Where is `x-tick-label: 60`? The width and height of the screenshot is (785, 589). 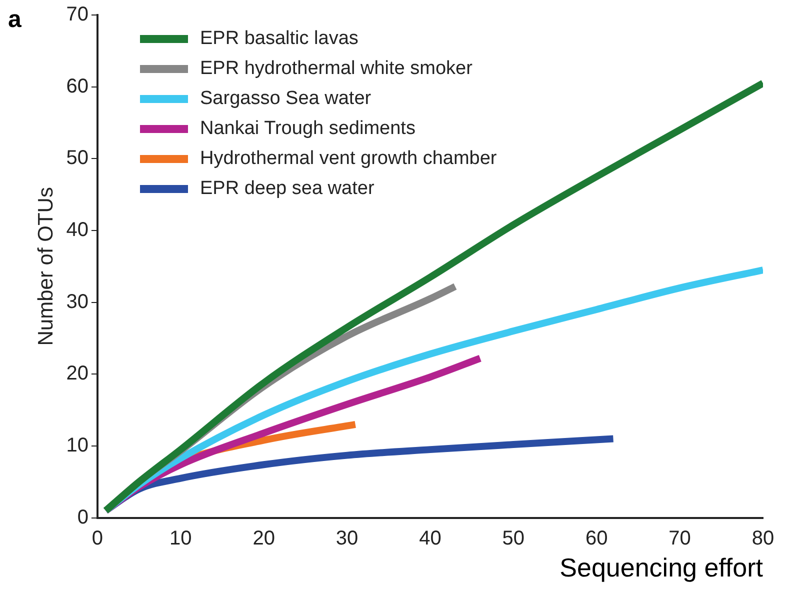 x-tick-label: 60 is located at coordinates (596, 538).